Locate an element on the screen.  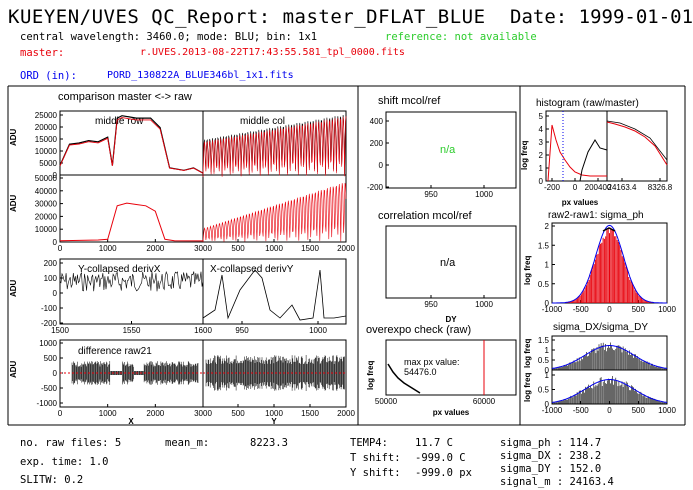
hist-ytick-5: 0 is located at coordinates (541, 181).